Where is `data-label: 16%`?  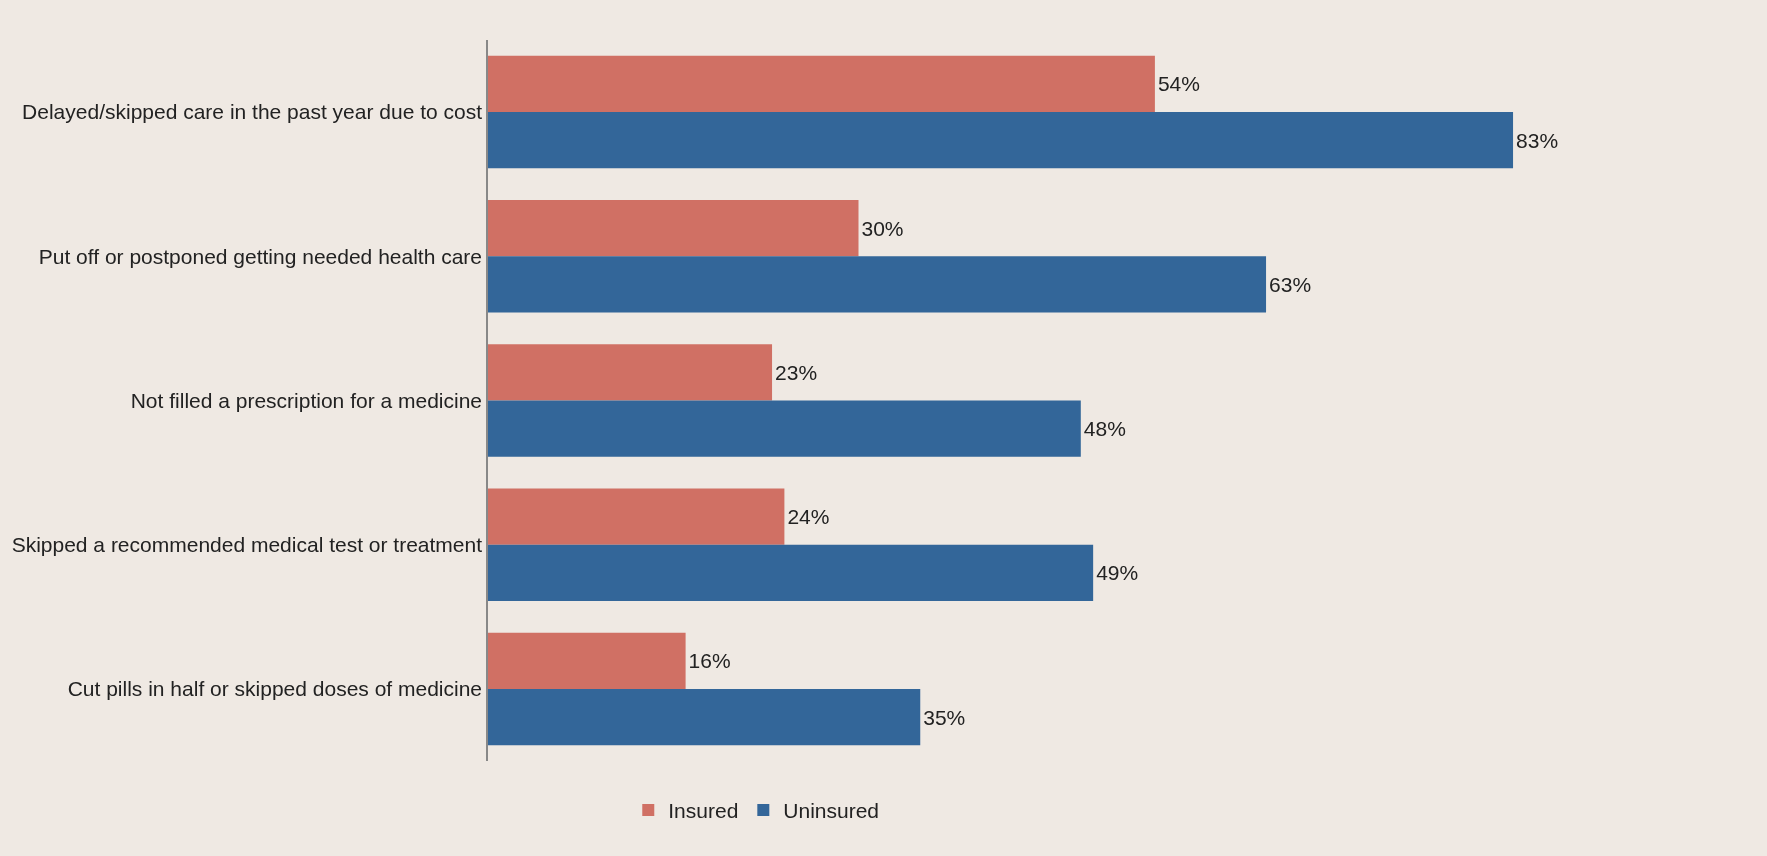 data-label: 16% is located at coordinates (709, 661).